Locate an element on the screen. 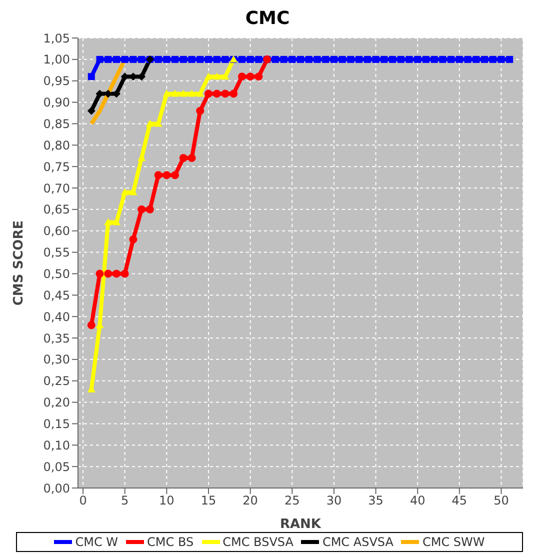  y-tick-label: 0,30 is located at coordinates (56, 359).